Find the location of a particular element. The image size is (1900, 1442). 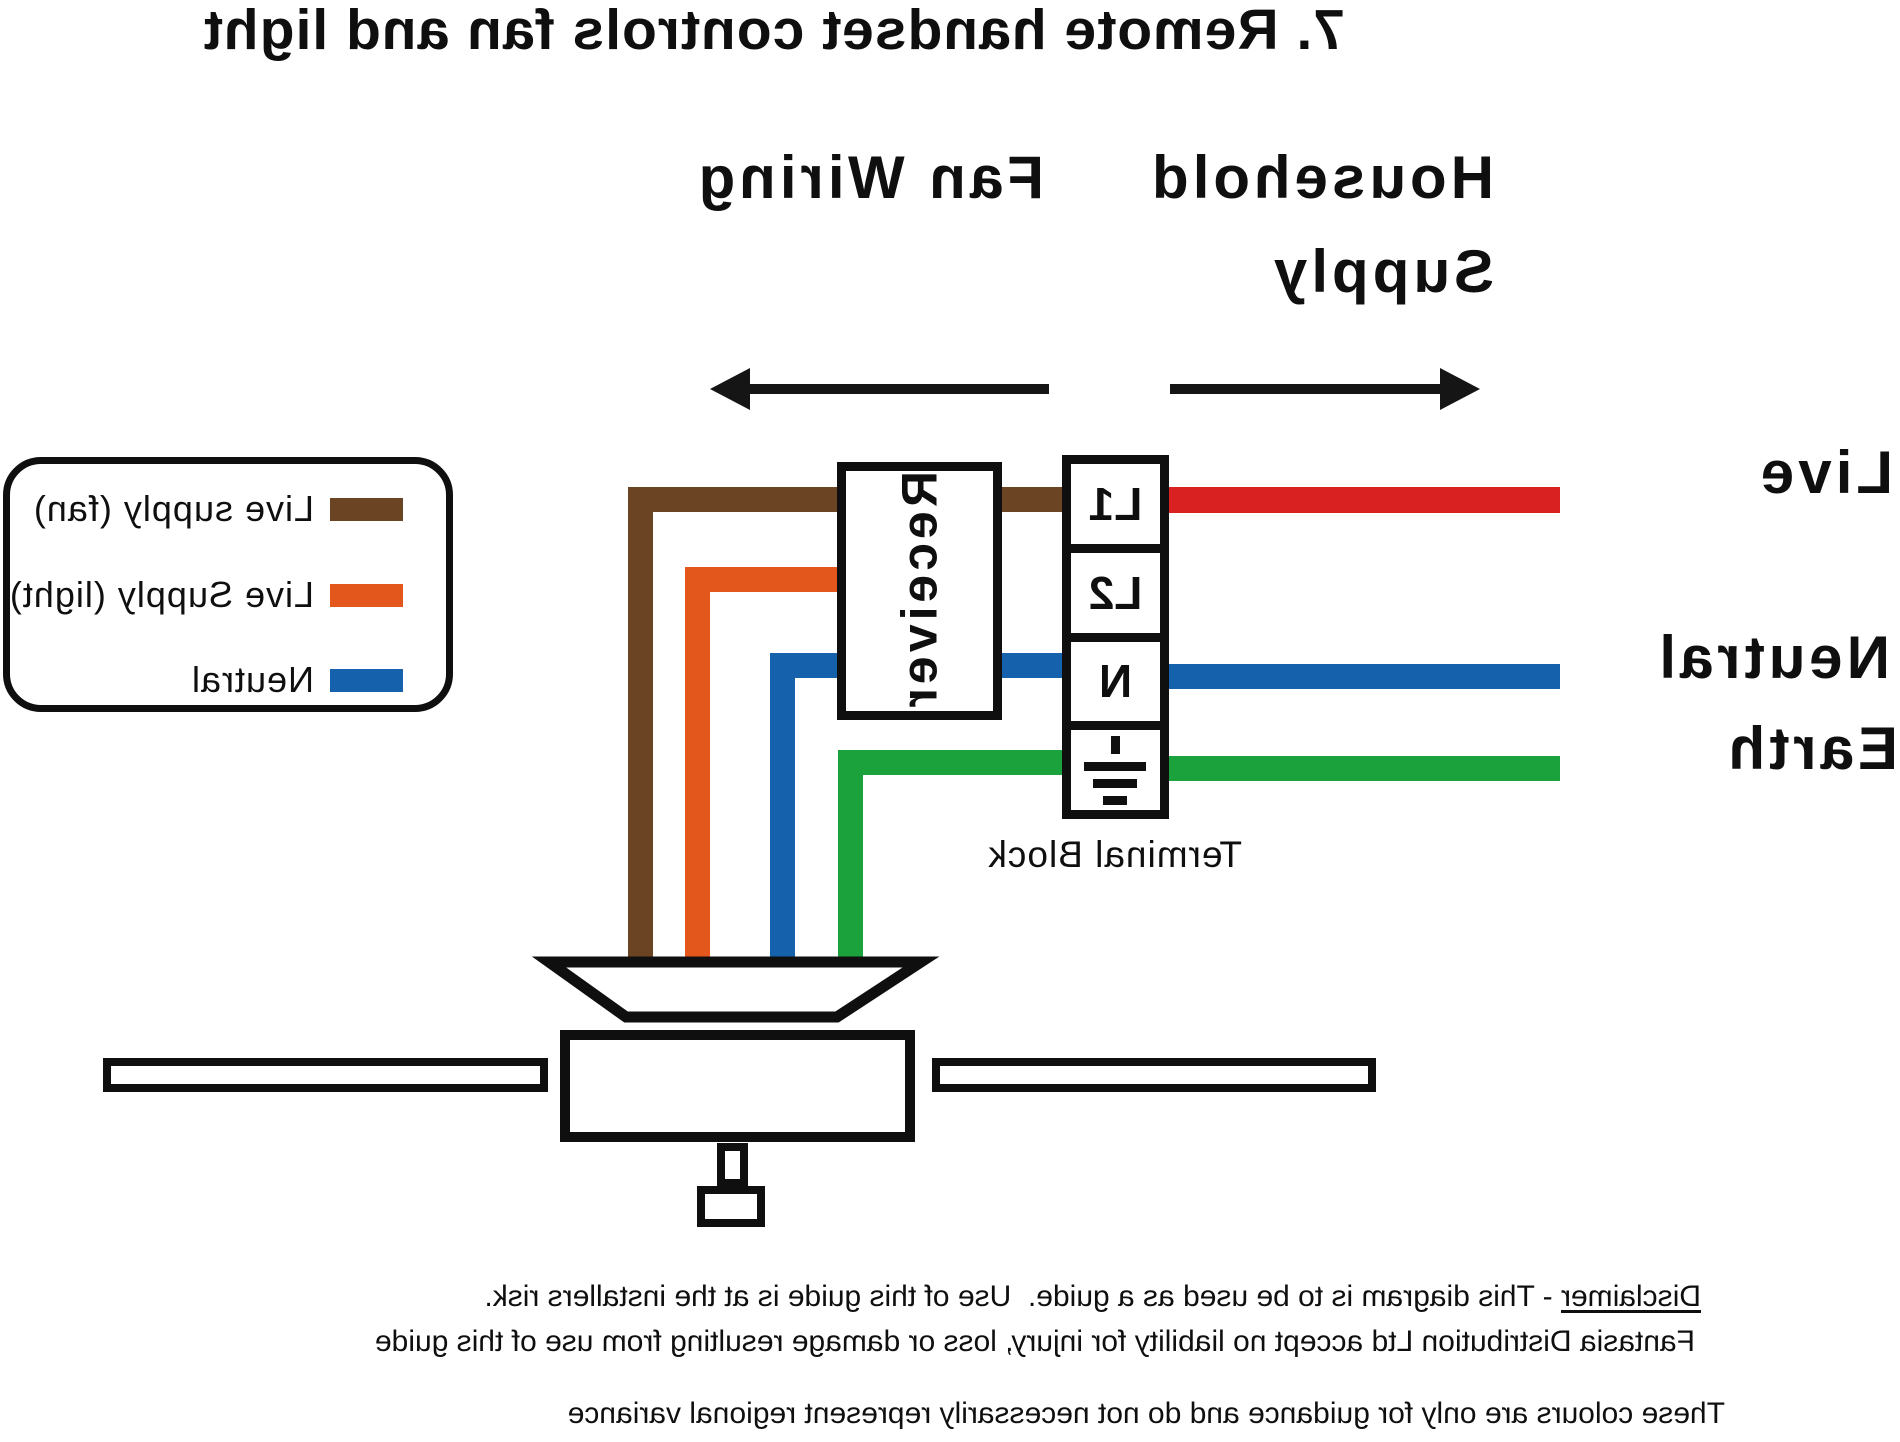

fan-earth-wire-horizontal is located at coordinates (950, 762).